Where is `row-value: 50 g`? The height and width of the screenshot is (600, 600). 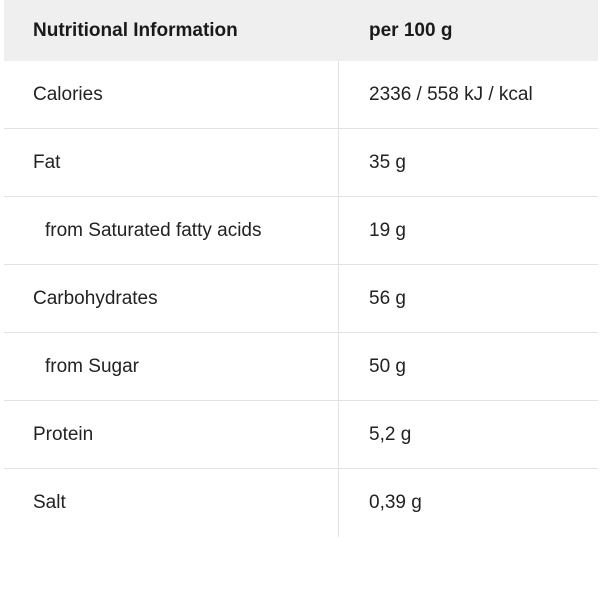 row-value: 50 g is located at coordinates (387, 366).